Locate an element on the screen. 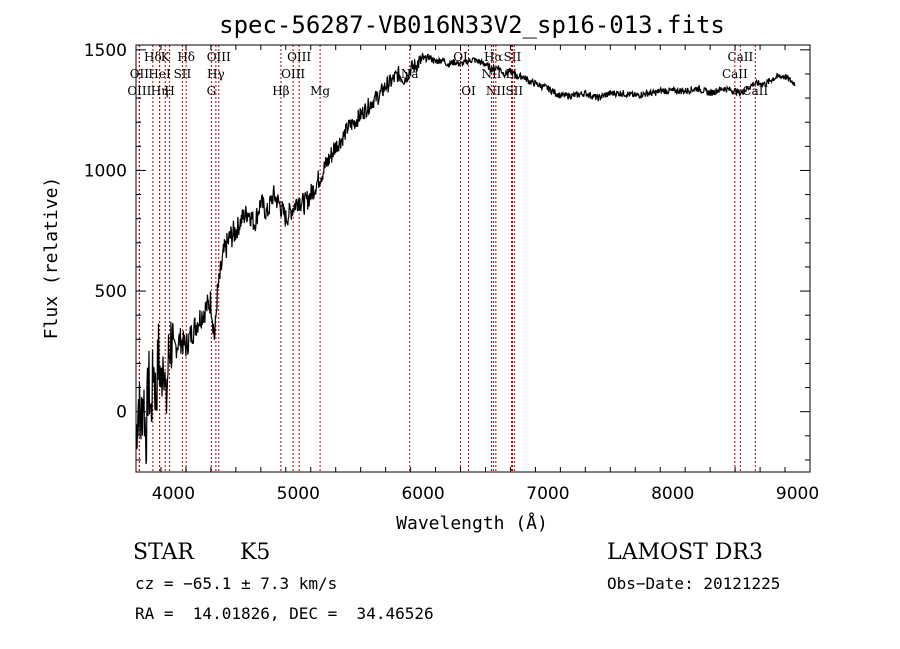  marker-label-15: Mg is located at coordinates (320, 91).